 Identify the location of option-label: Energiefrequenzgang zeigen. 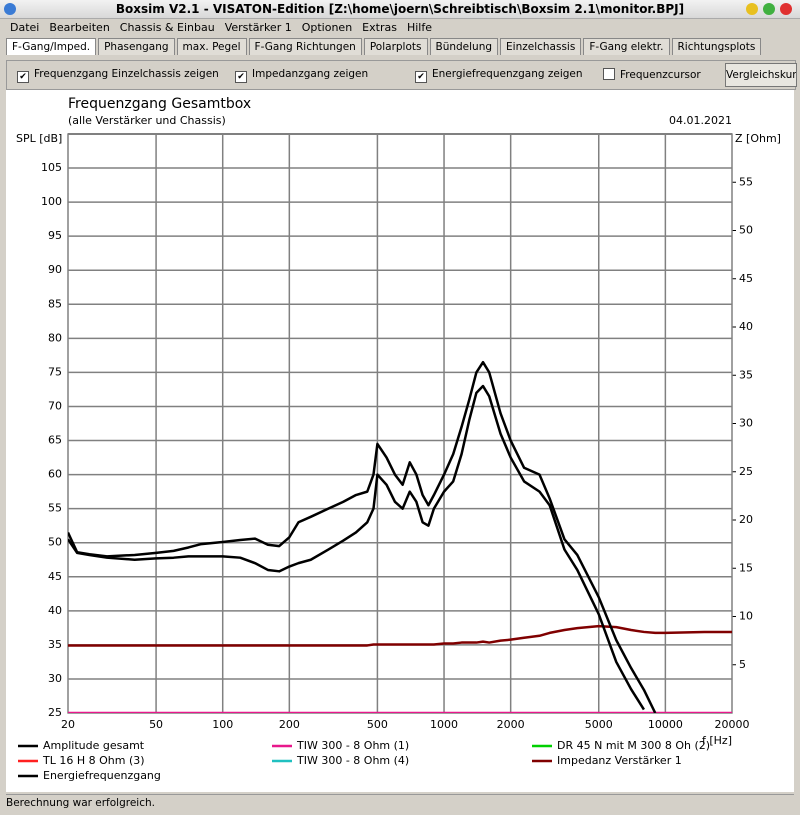
(507, 74).